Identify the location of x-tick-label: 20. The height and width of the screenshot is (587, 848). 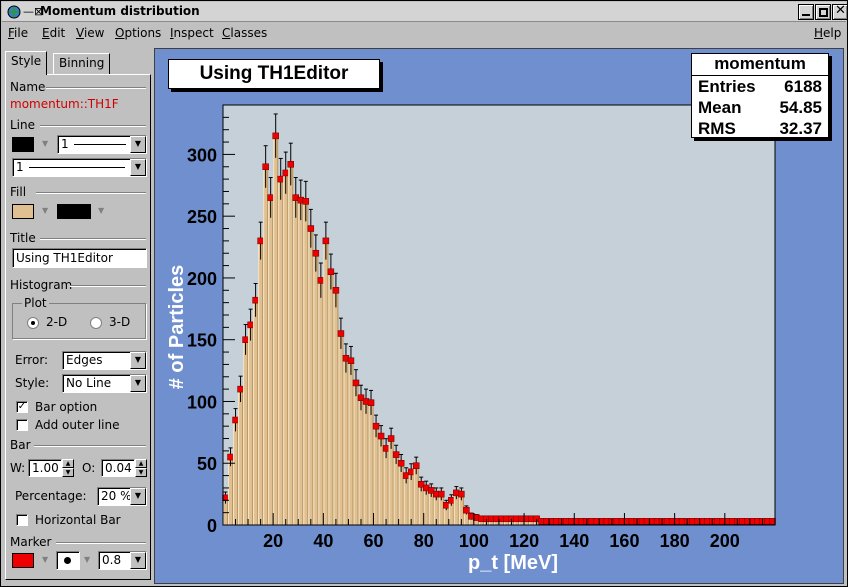
(273, 541).